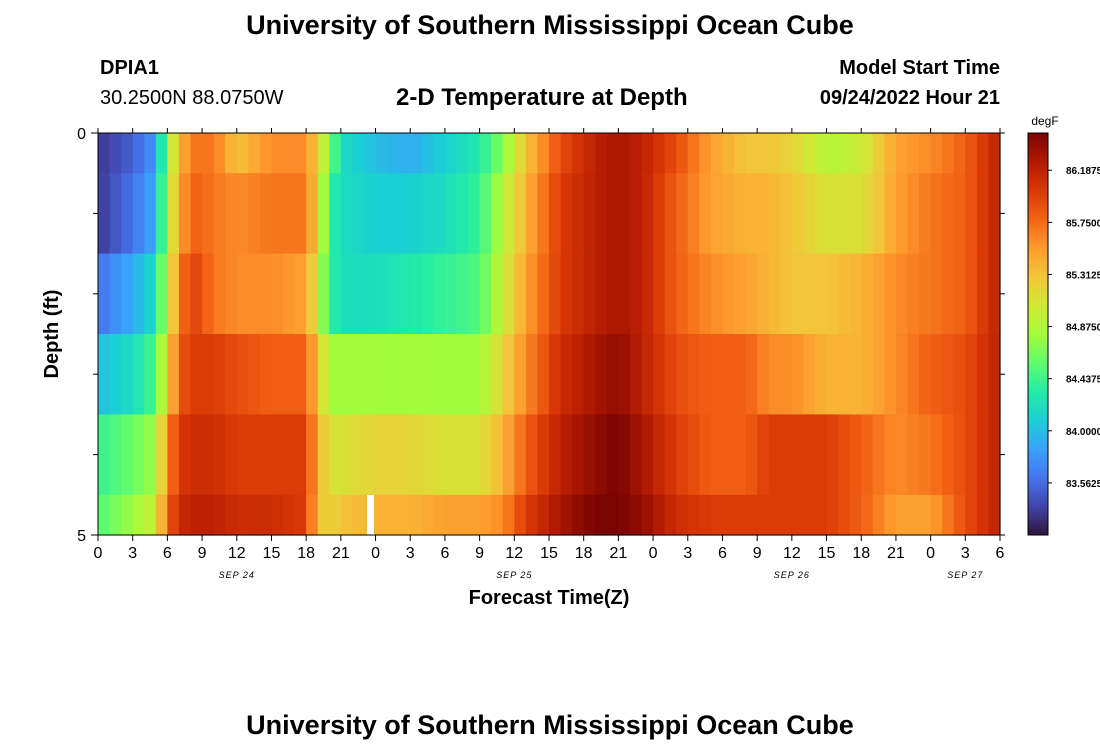 The height and width of the screenshot is (750, 1100). I want to click on x-tick-label: 21, so click(618, 553).